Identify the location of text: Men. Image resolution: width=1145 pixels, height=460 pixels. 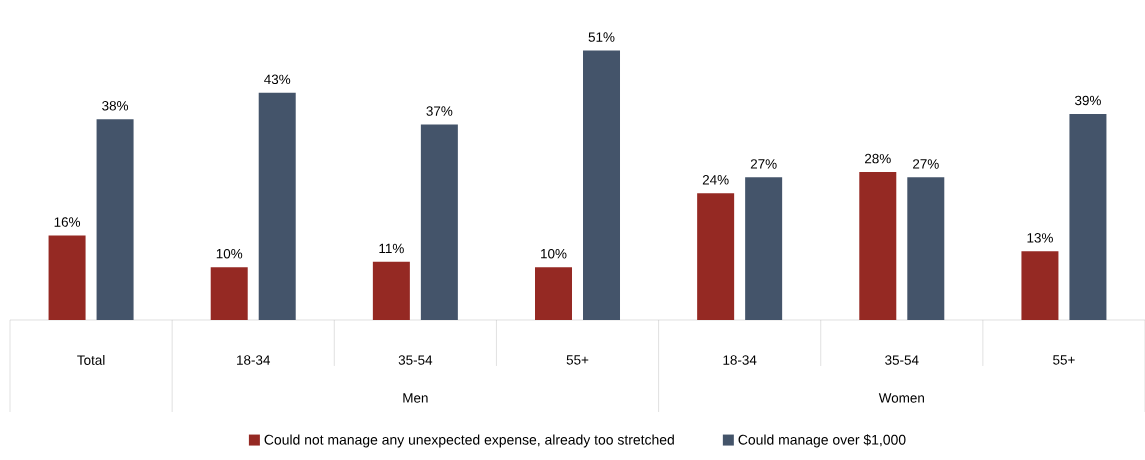
(415, 398).